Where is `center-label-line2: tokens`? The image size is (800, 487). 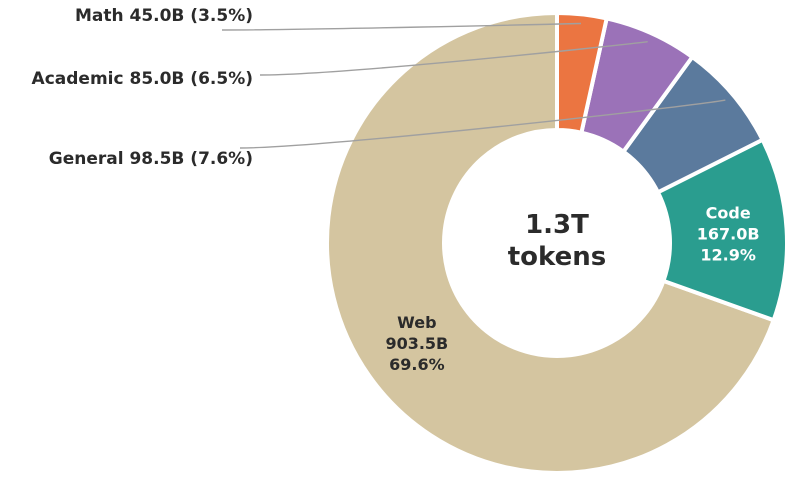
center-label-line2: tokens is located at coordinates (557, 257).